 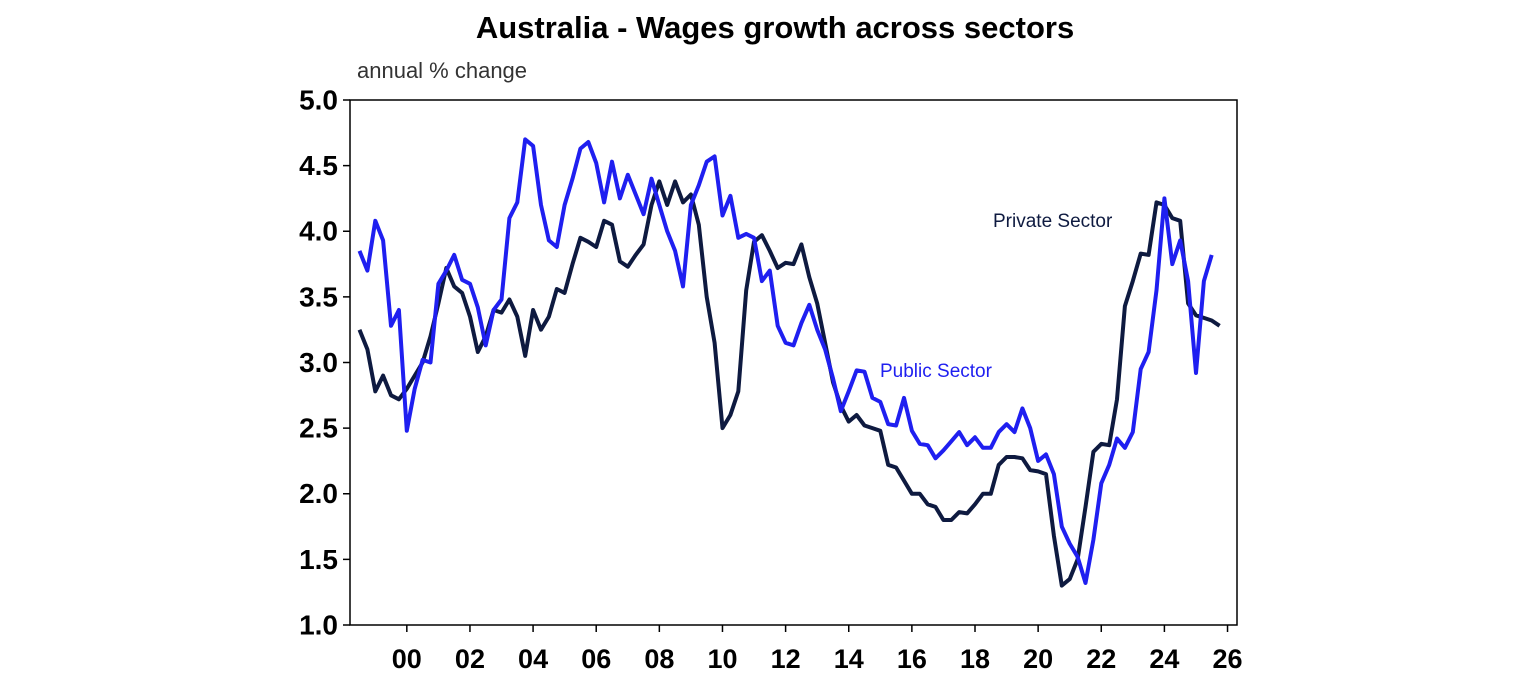 What do you see at coordinates (533, 659) in the screenshot?
I see `x-tick-label: 04` at bounding box center [533, 659].